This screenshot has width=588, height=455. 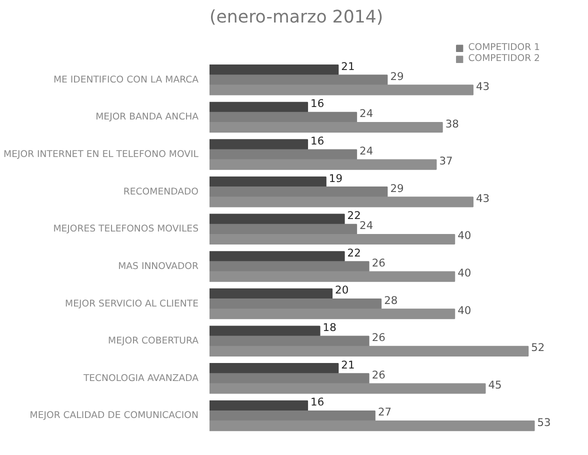 What do you see at coordinates (114, 416) in the screenshot?
I see `y-tick-label: MEJOR CALIDAD DE COMUNICACION` at bounding box center [114, 416].